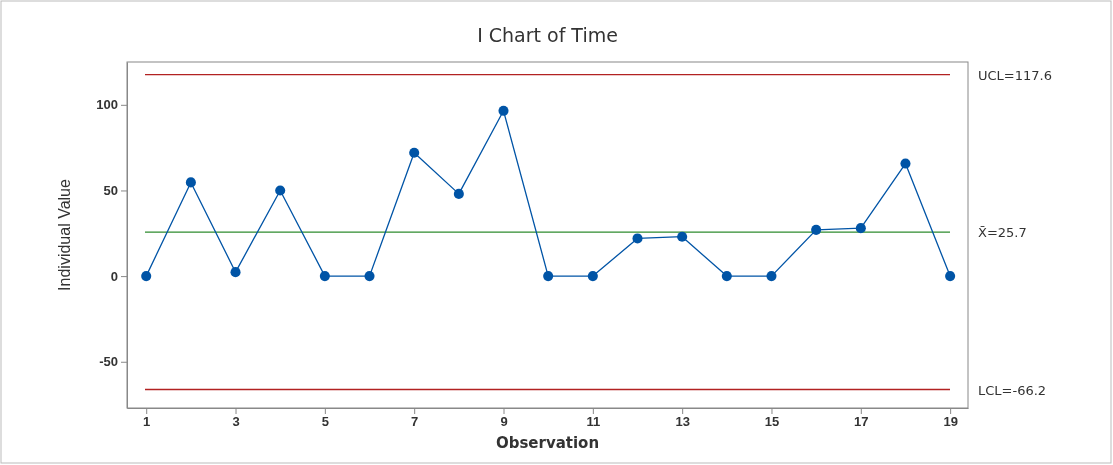  Describe the element at coordinates (236, 422) in the screenshot. I see `x-tick-label: 3` at that location.